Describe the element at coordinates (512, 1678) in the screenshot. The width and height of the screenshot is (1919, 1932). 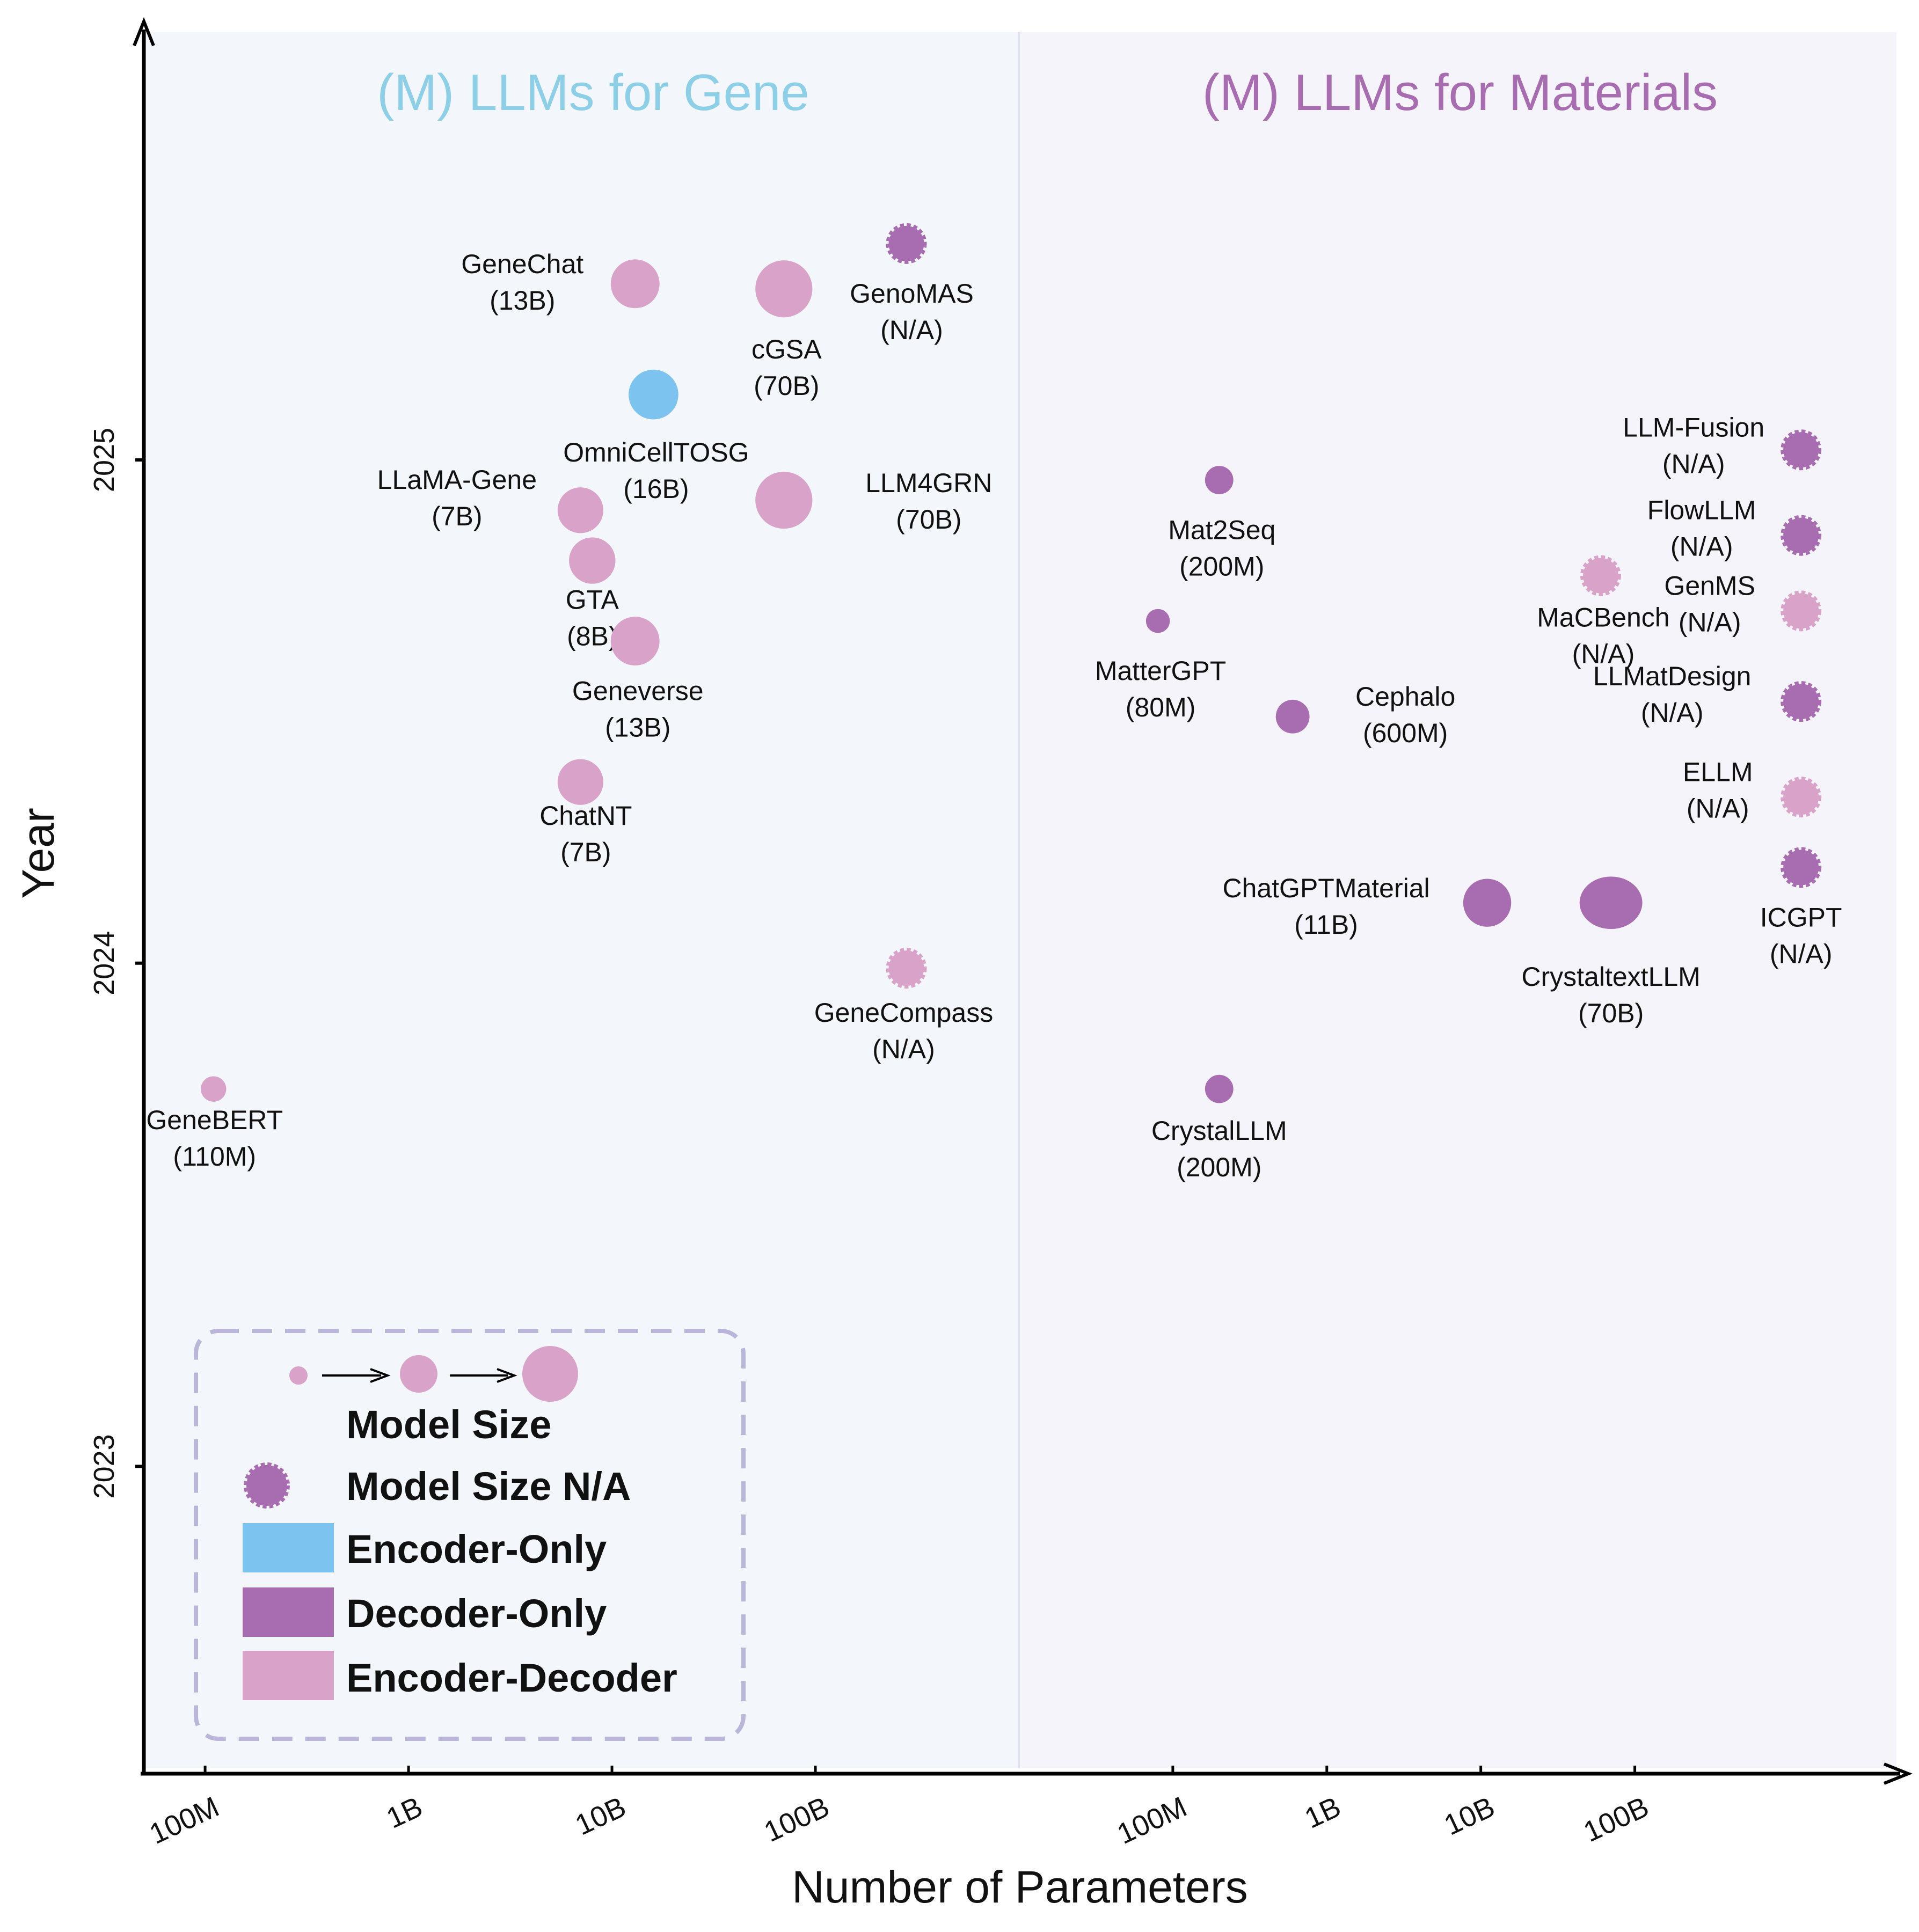
I see `legend-label-encoder-decoder: Encoder-Decoder` at that location.